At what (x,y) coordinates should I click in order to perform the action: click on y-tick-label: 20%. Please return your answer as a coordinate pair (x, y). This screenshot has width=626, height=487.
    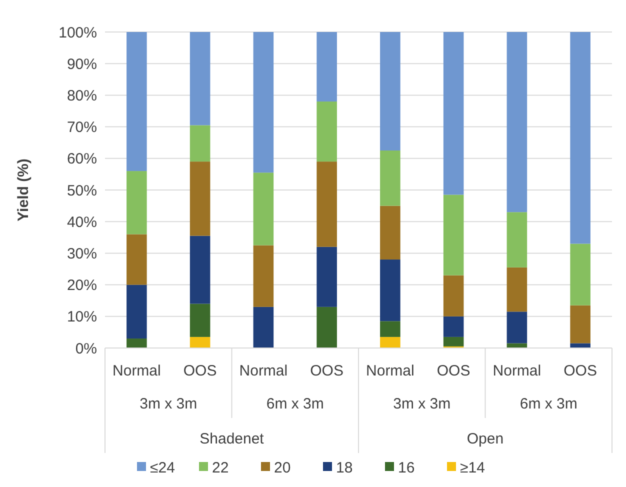
    Looking at the image, I should click on (81, 285).